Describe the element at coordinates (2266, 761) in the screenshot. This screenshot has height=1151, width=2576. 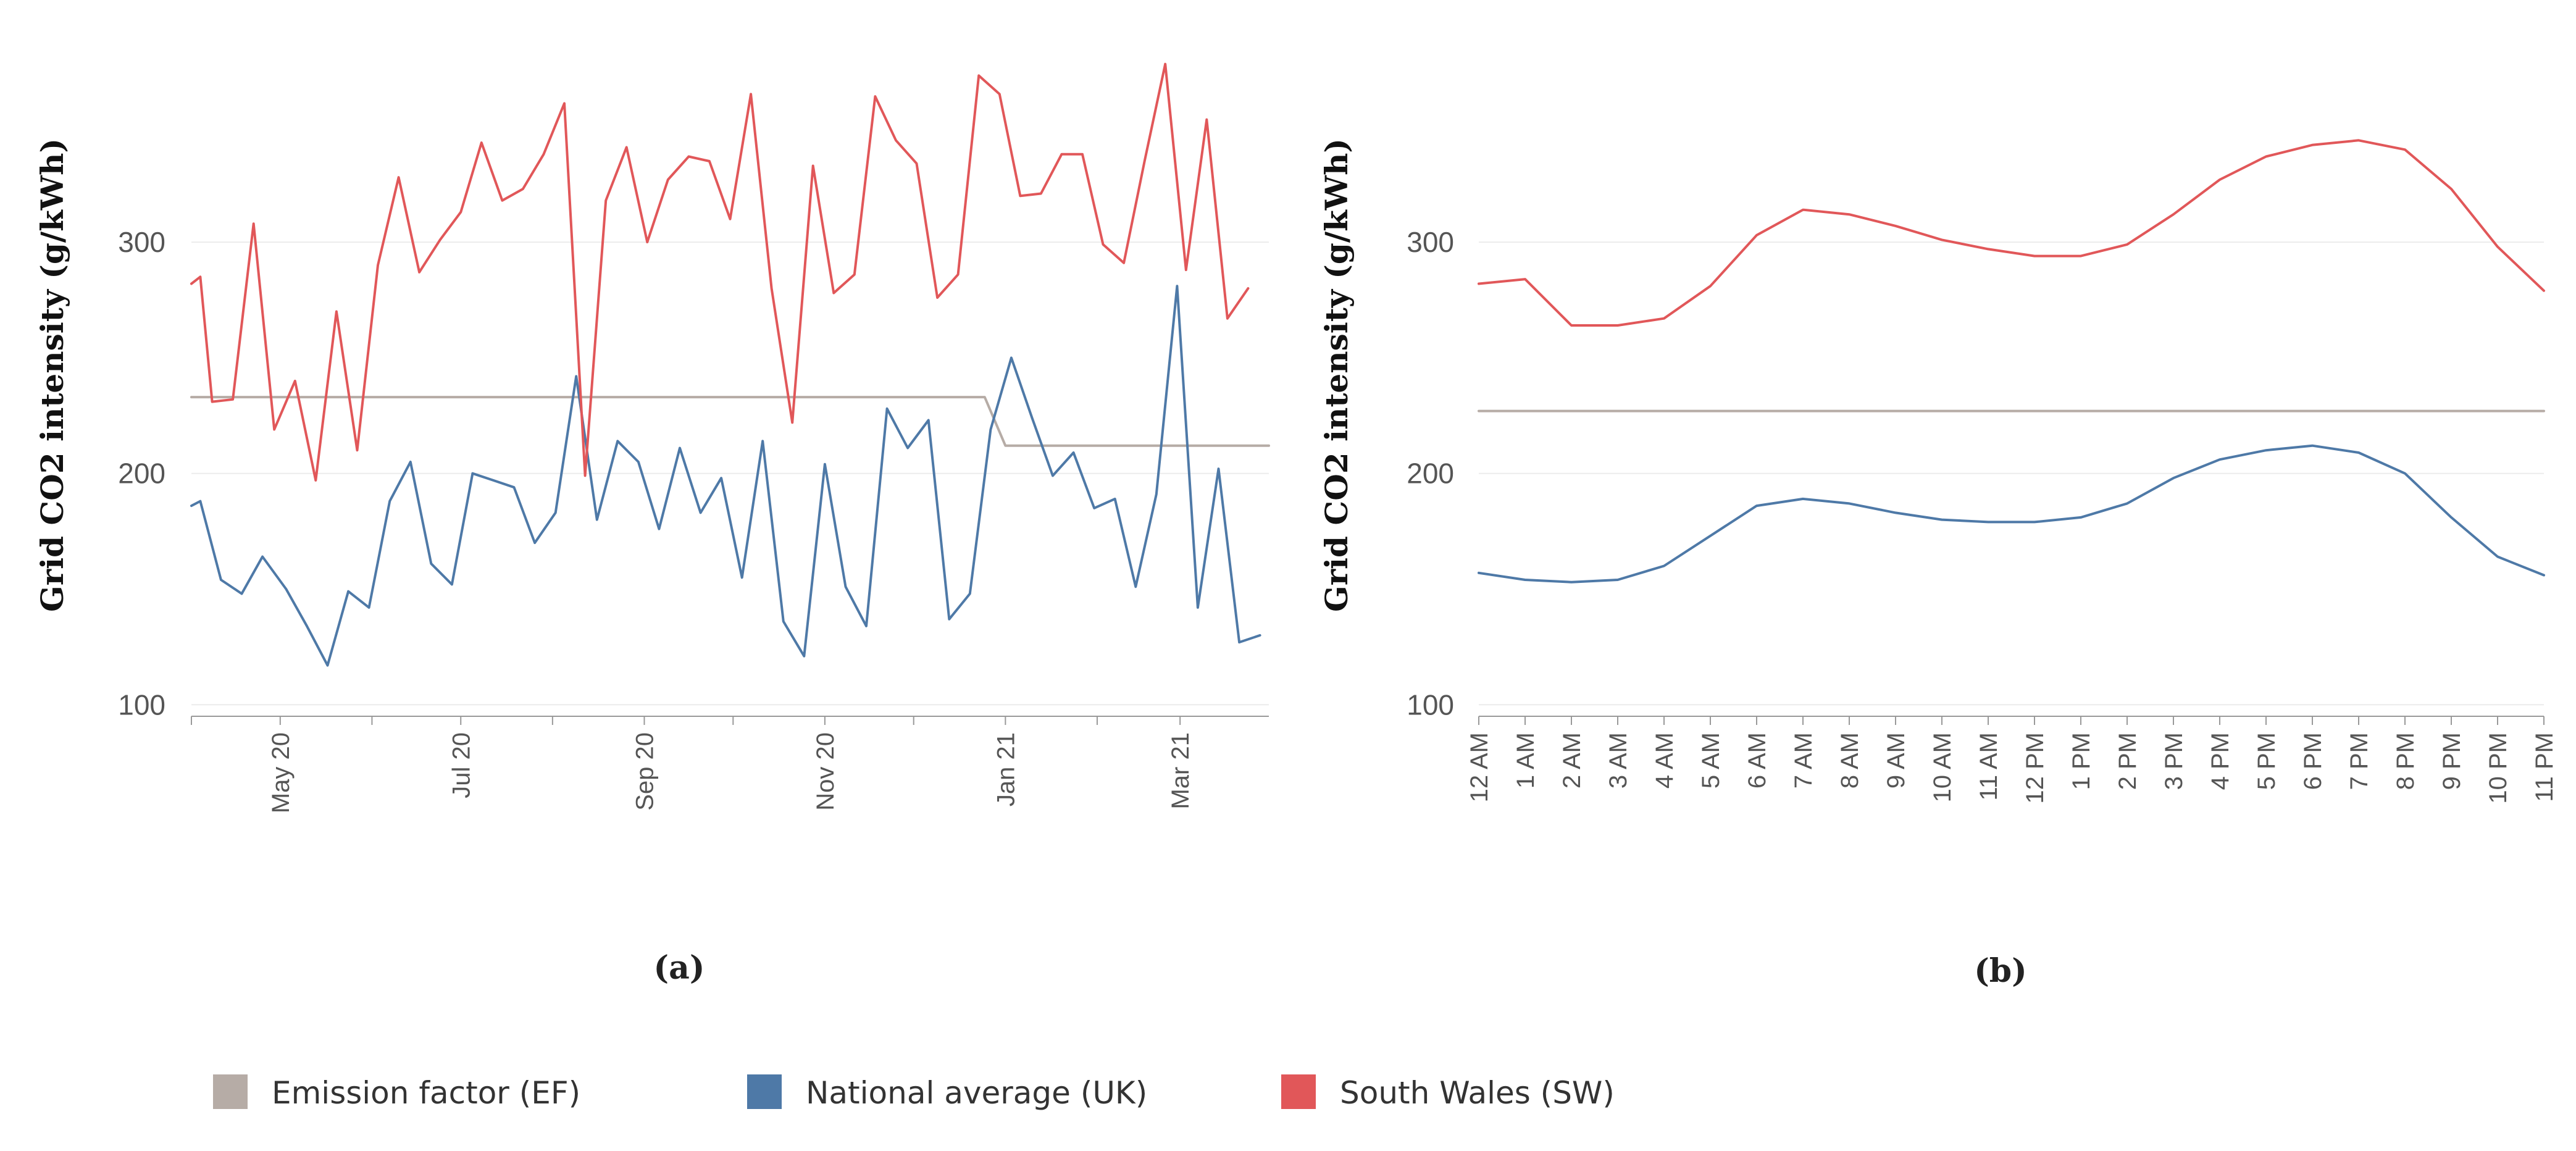
I see `x-tick-label-5-pm: 5 PM` at that location.